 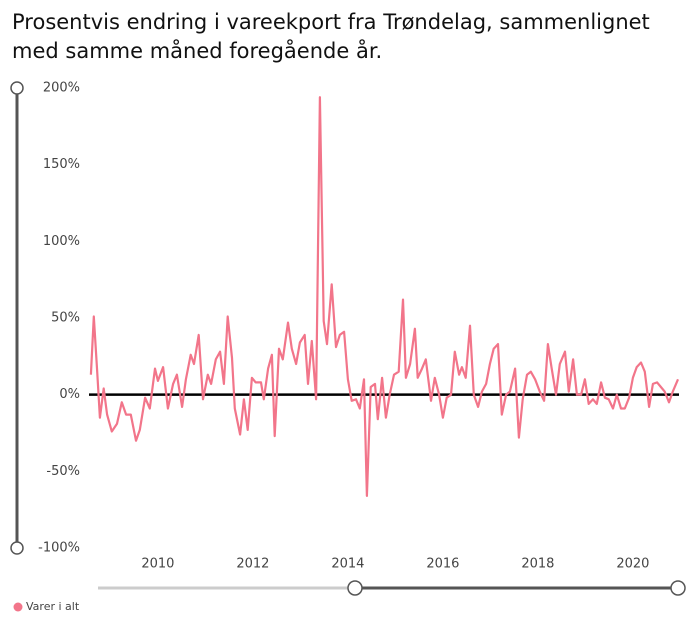 I want to click on legend-marker, so click(x=18, y=607).